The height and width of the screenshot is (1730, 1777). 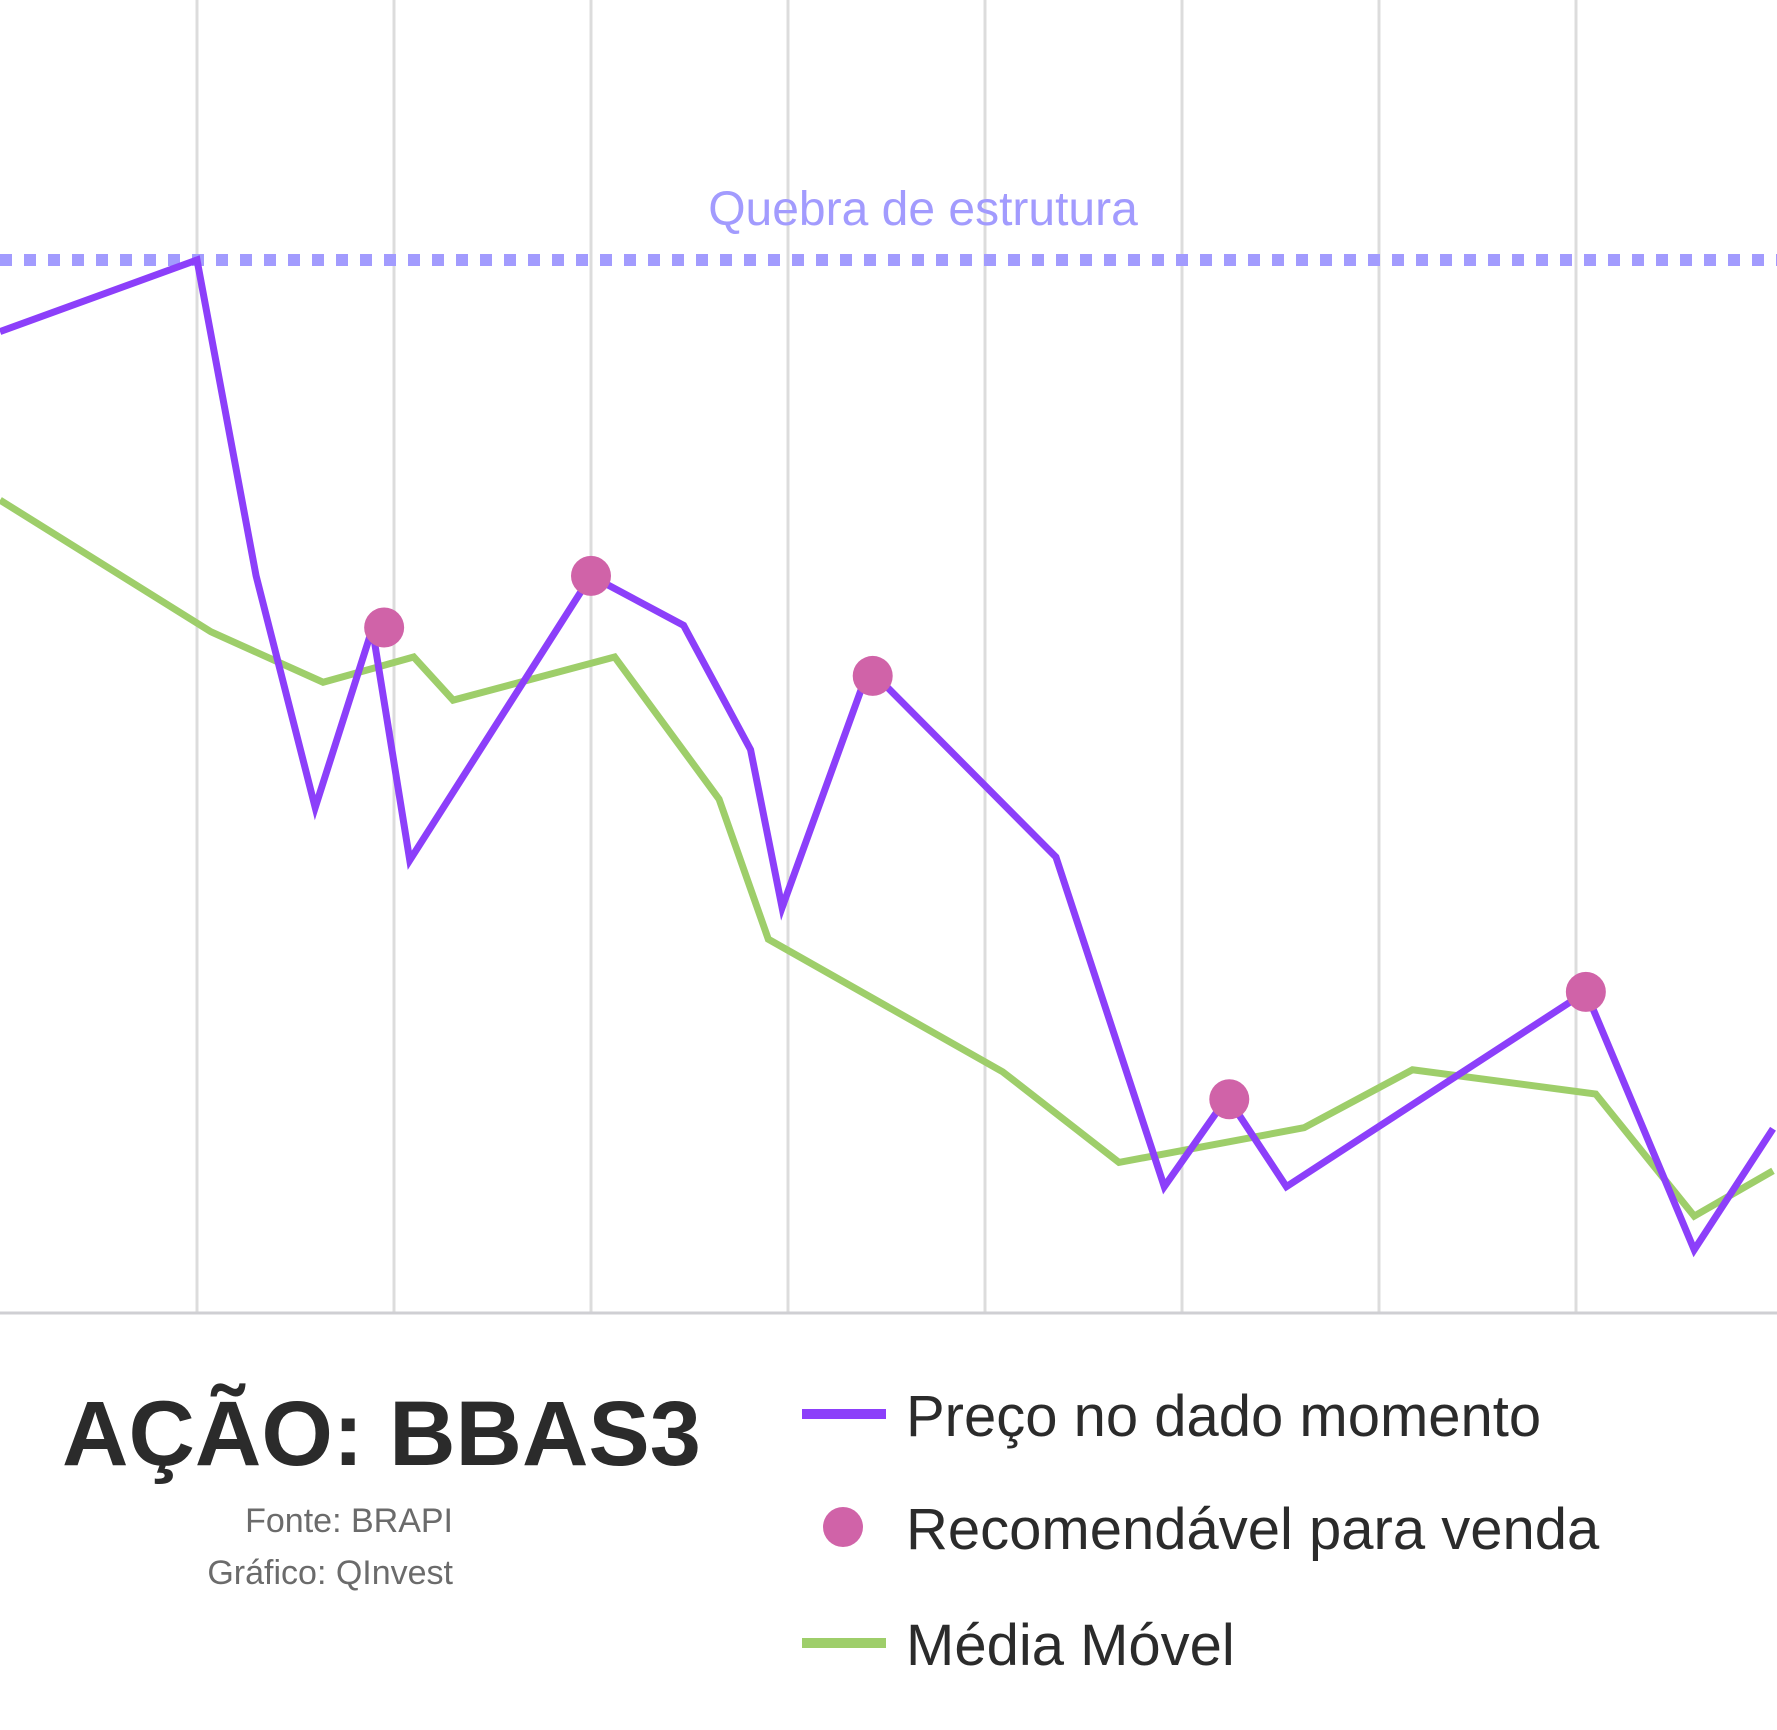 I want to click on annotation: Quebra de estrutura, so click(x=888, y=224).